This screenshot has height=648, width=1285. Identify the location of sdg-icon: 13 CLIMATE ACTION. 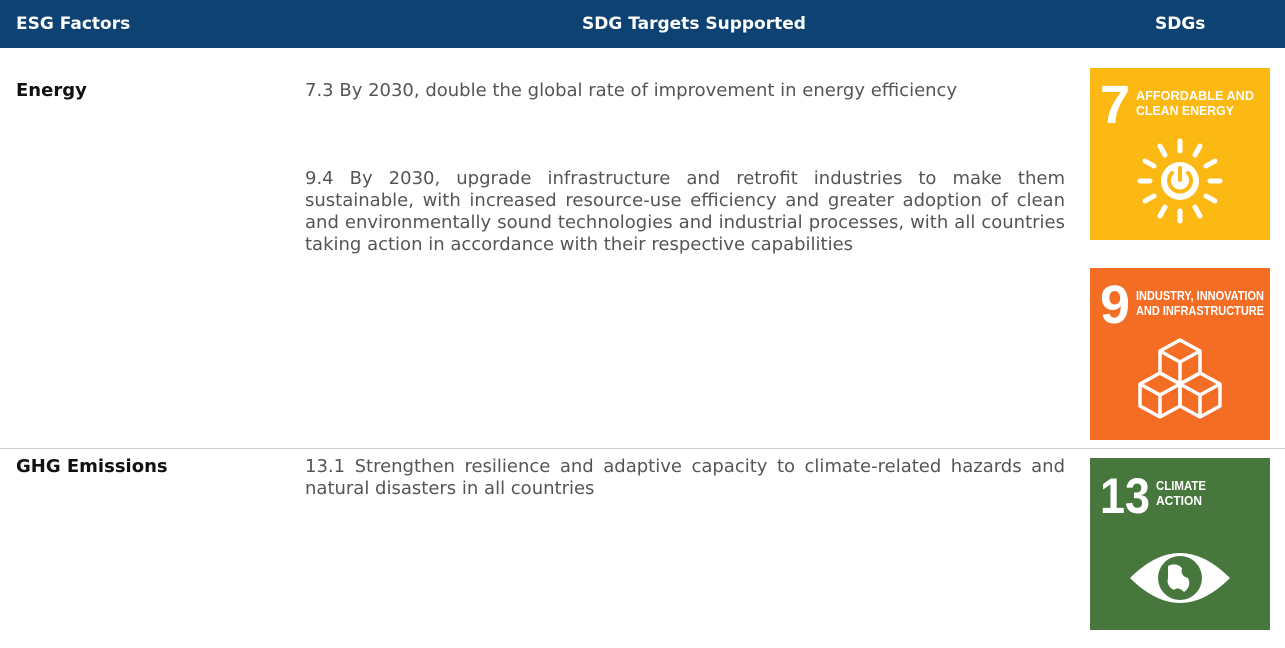
(1180, 544).